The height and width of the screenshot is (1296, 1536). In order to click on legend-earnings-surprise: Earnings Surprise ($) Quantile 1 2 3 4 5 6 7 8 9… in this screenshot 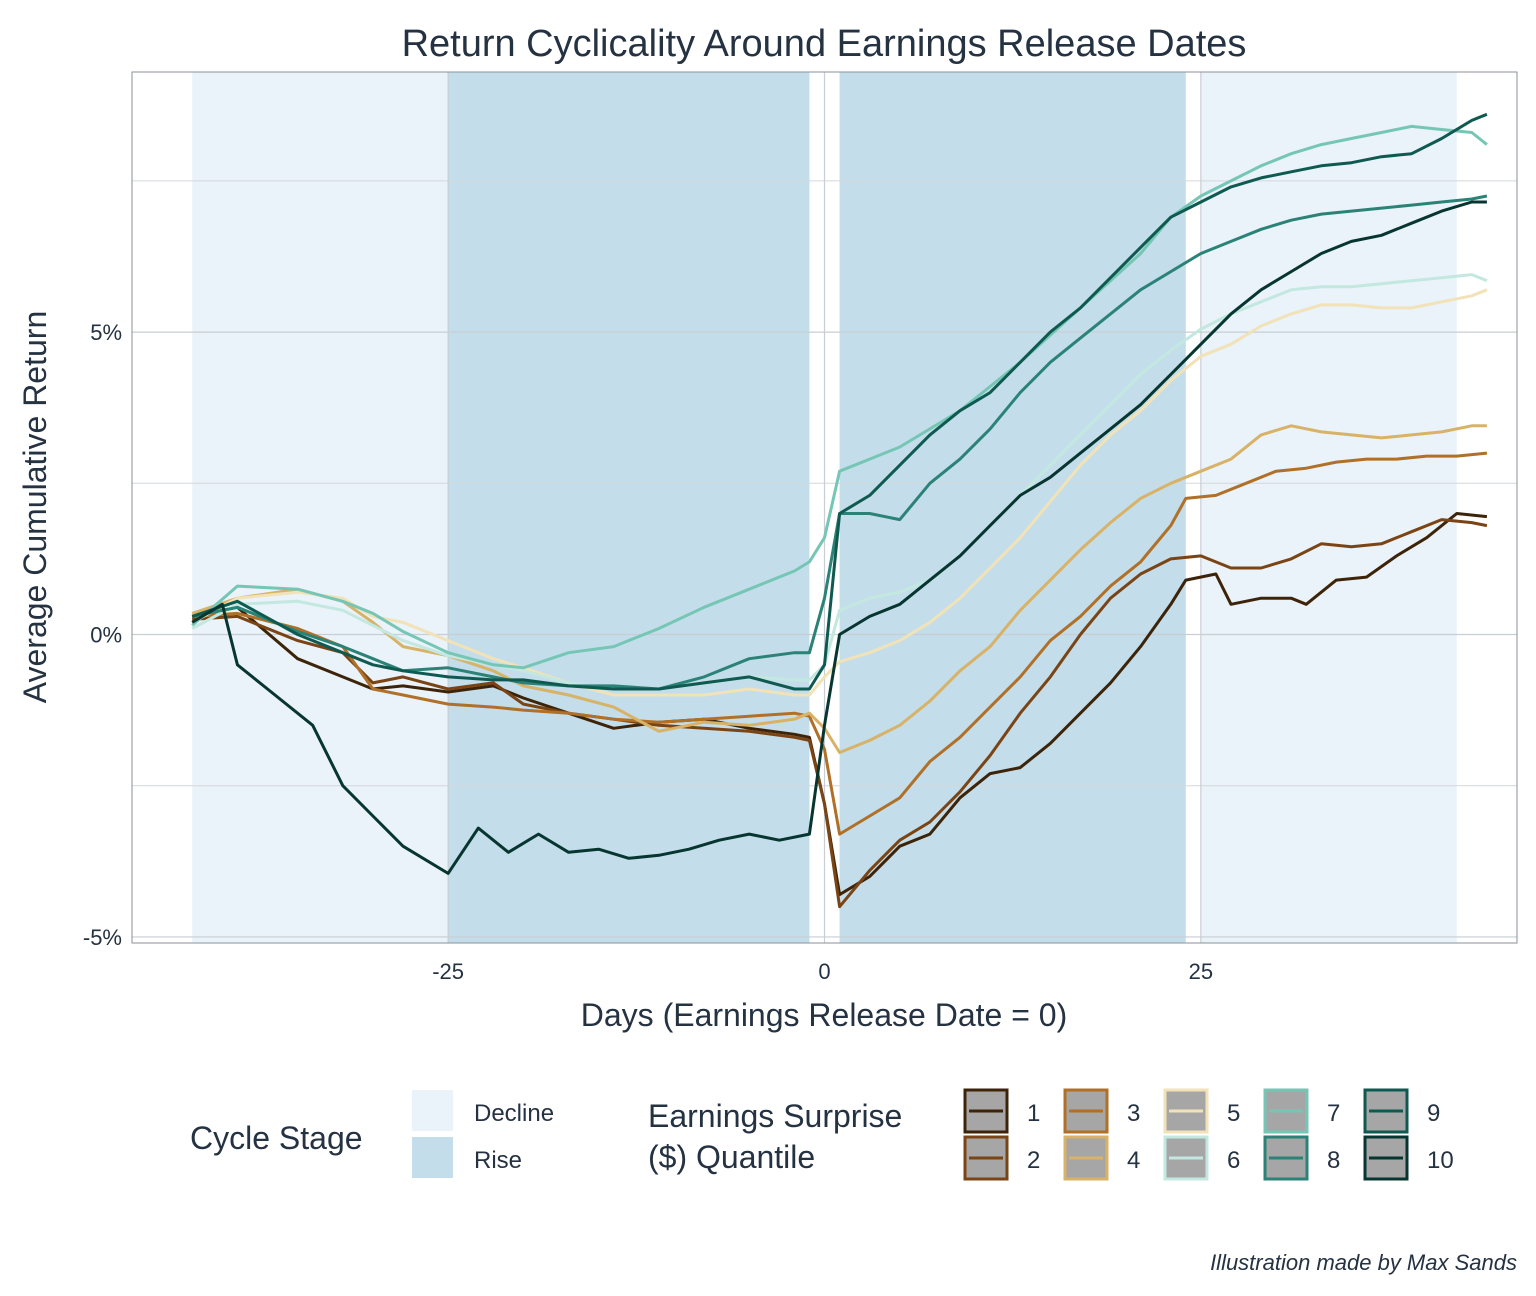, I will do `click(1051, 1134)`.